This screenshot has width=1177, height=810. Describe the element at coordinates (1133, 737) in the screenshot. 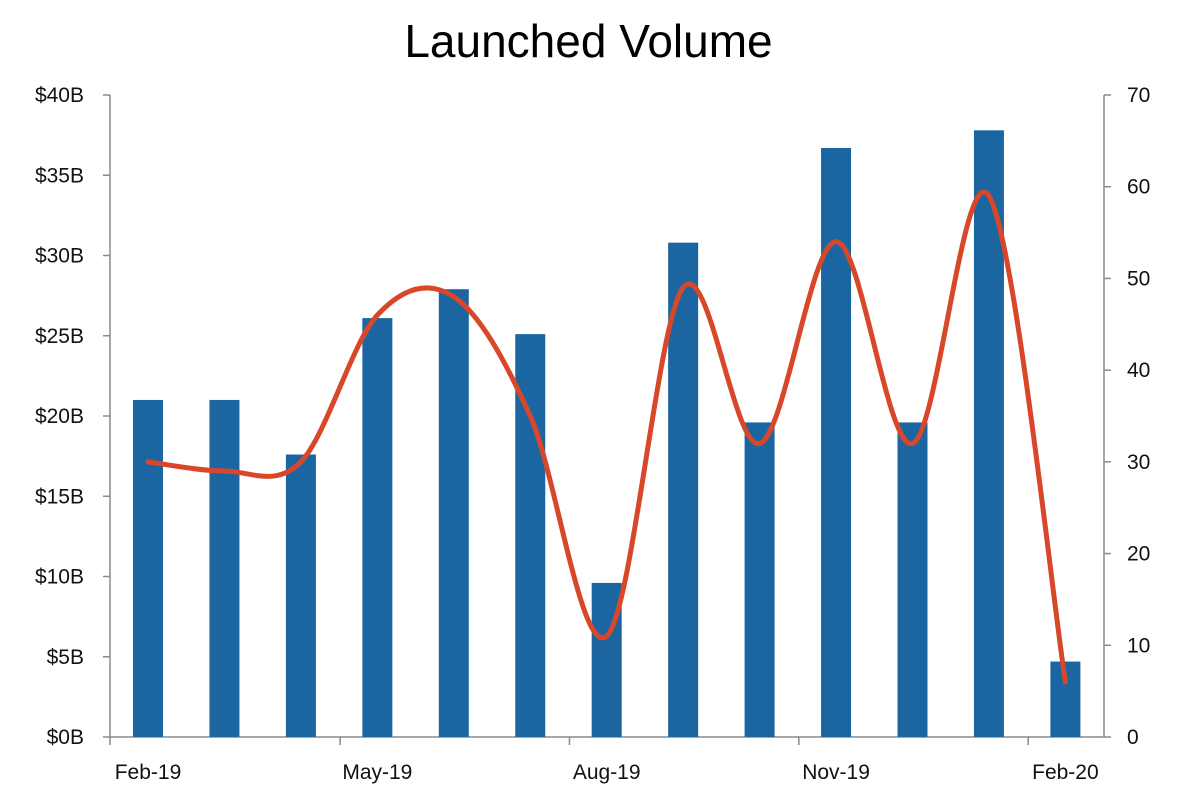

I see `y-right-tick-label: 0` at that location.